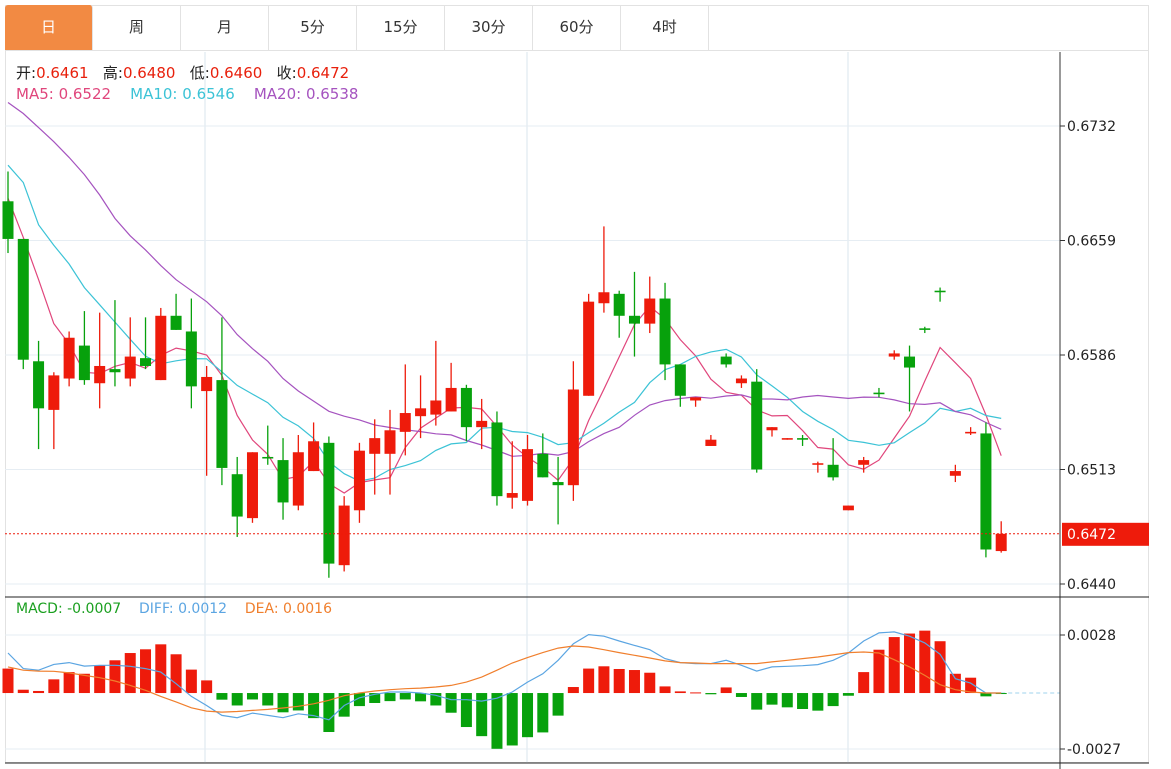  I want to click on tab-week: 周, so click(137, 27).